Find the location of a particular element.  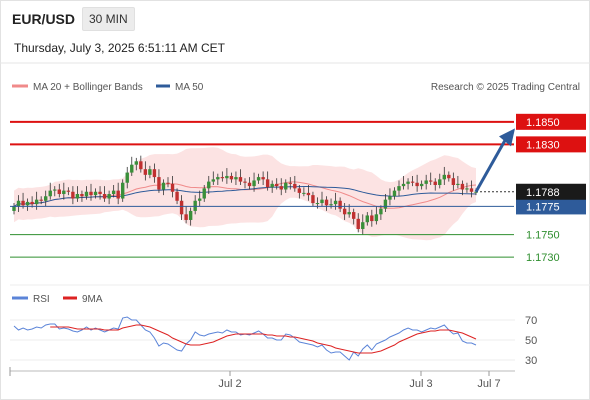

rsi-tick-label: 30 is located at coordinates (531, 361).